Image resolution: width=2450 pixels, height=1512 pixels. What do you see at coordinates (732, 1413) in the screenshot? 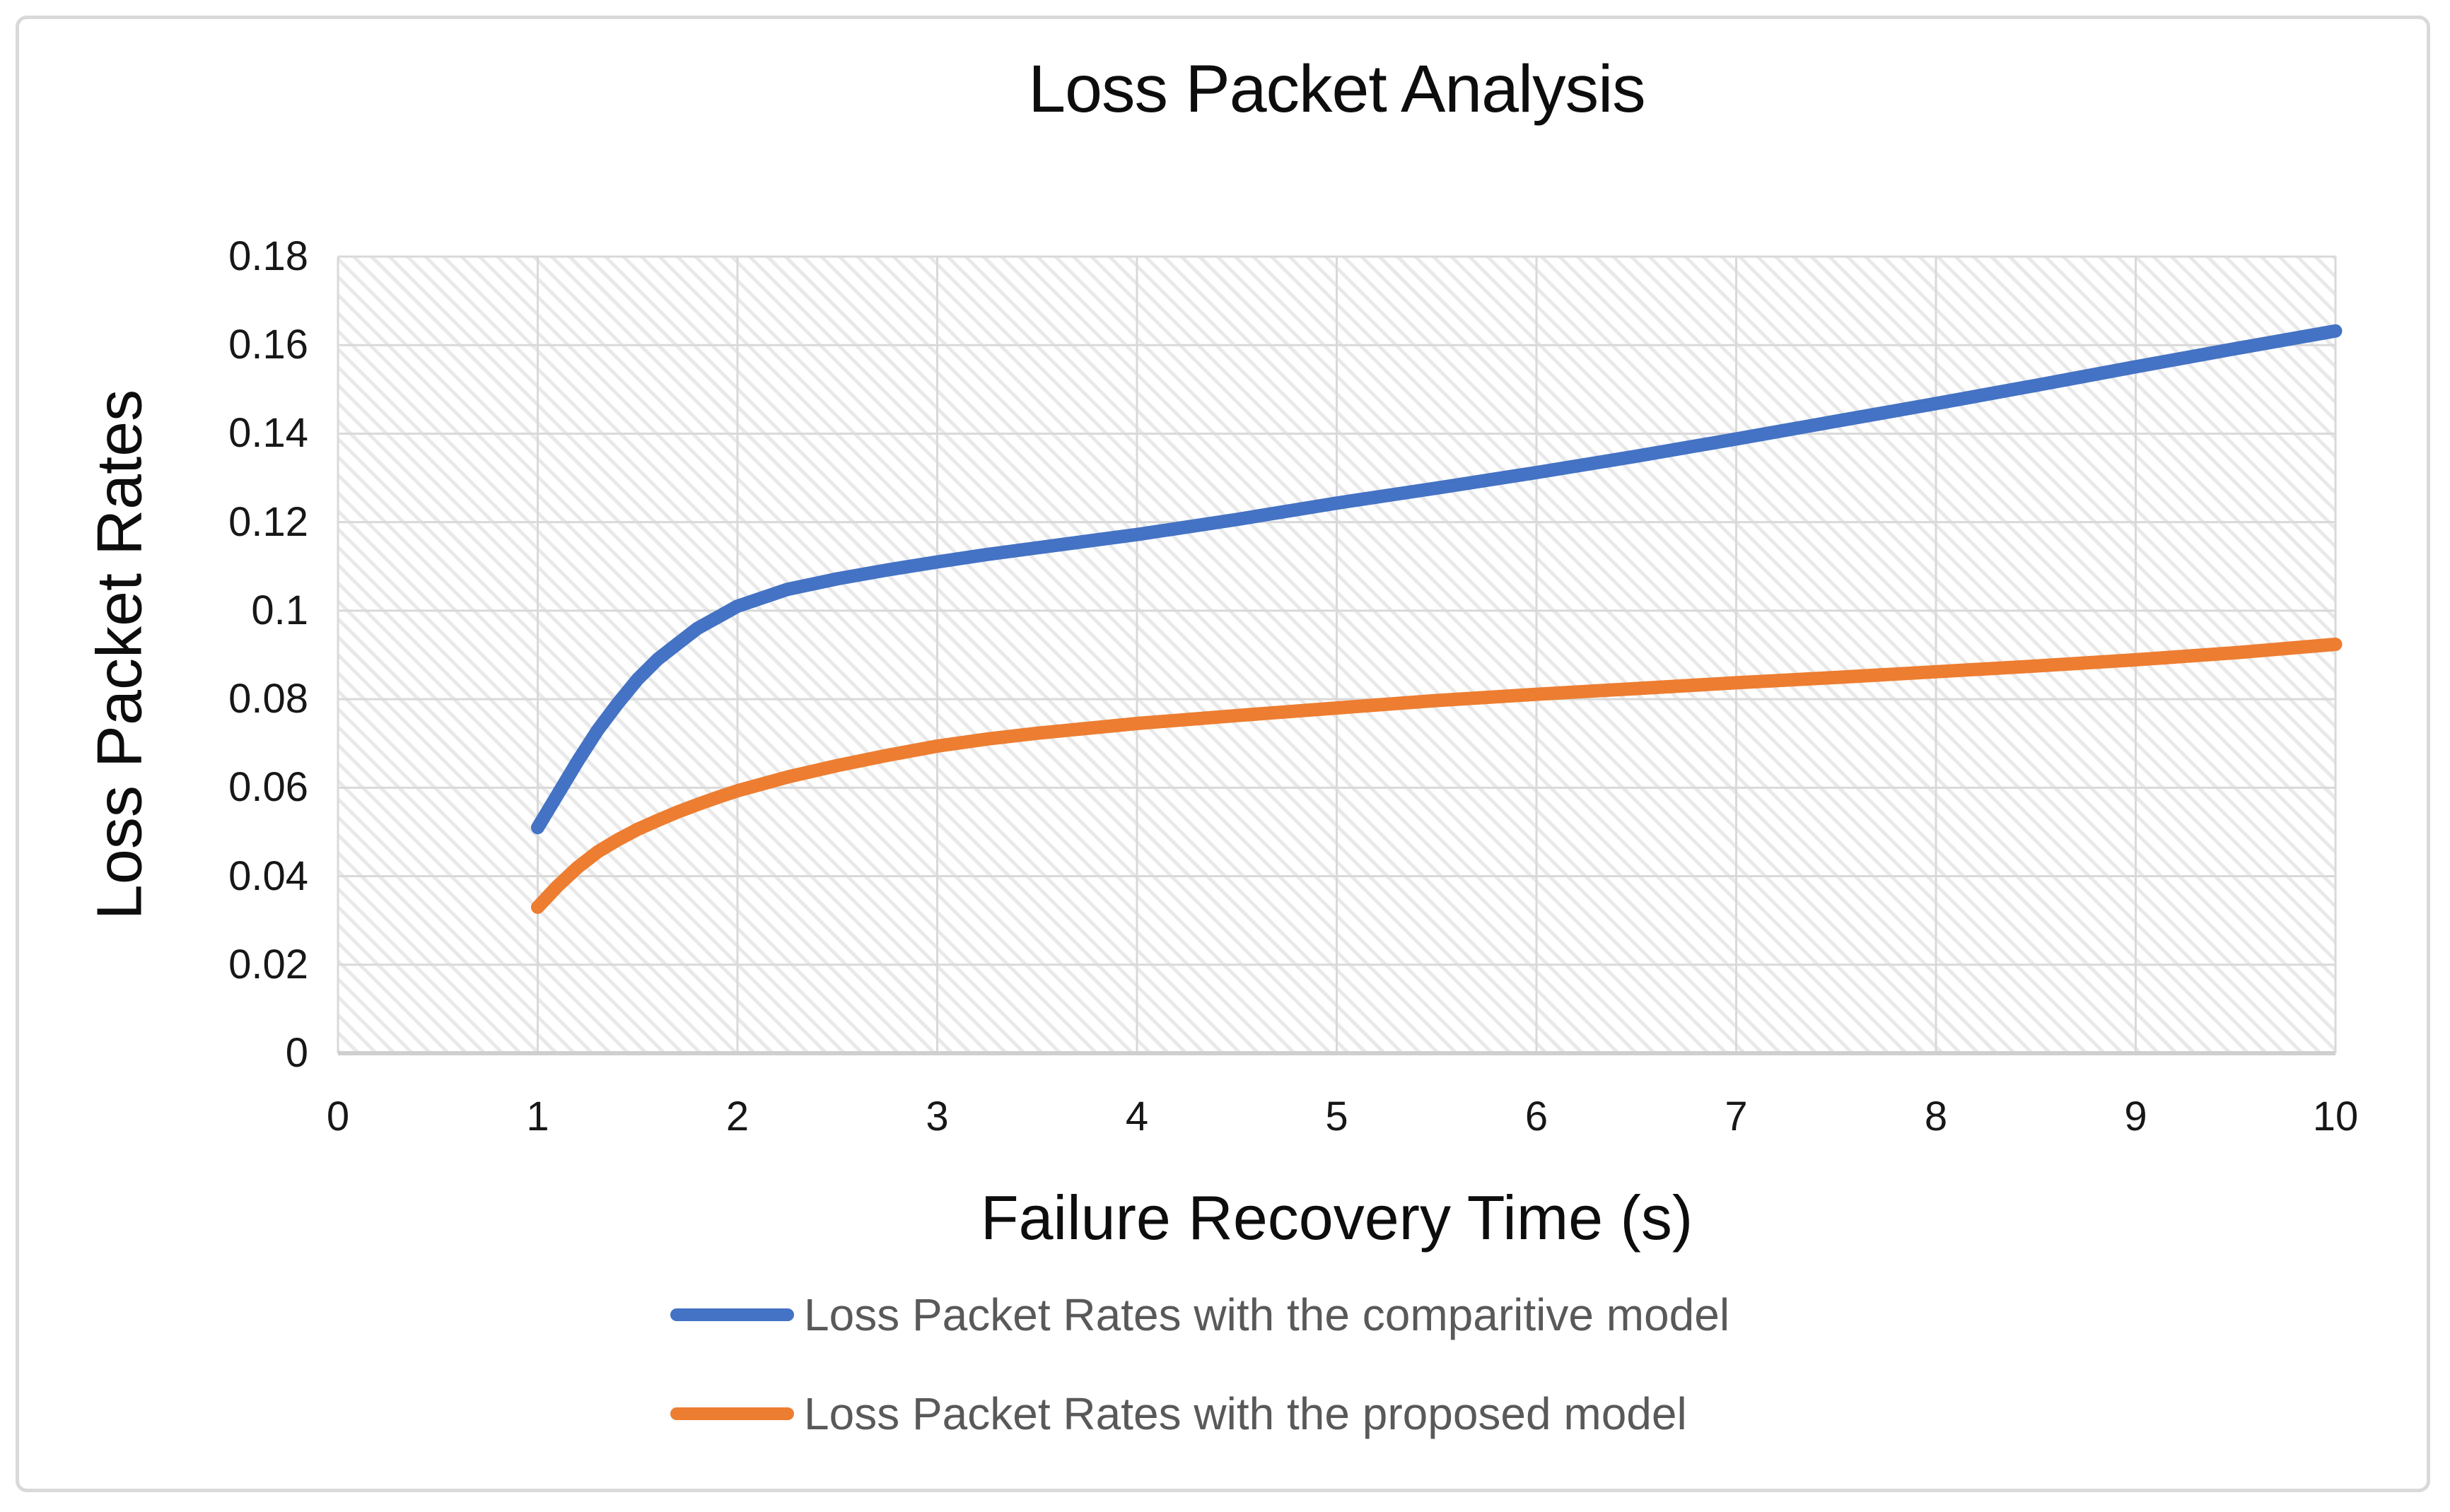
I see `legend-line-marker-orange` at bounding box center [732, 1413].